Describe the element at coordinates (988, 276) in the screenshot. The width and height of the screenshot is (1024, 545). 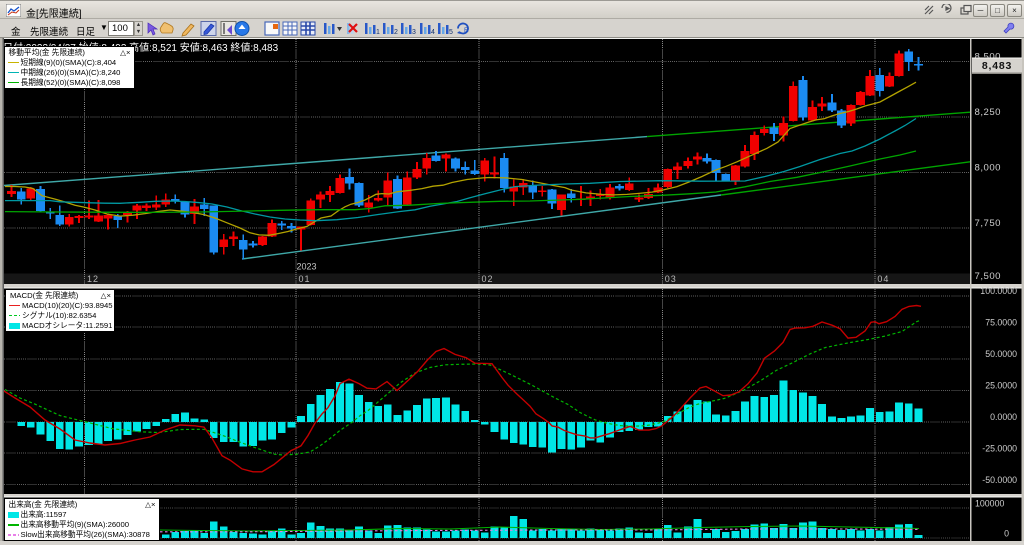
I see `svg-text: 7,500` at that location.